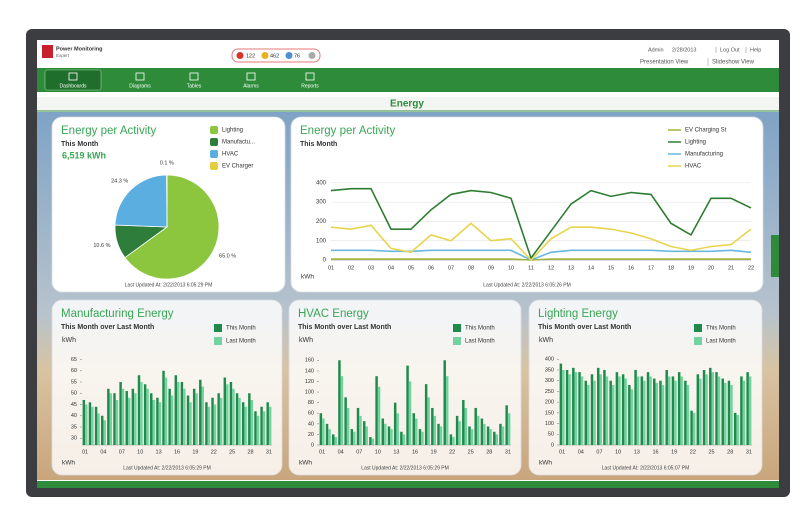 The width and height of the screenshot is (810, 508). What do you see at coordinates (310, 80) in the screenshot?
I see `nav-item: Reports` at bounding box center [310, 80].